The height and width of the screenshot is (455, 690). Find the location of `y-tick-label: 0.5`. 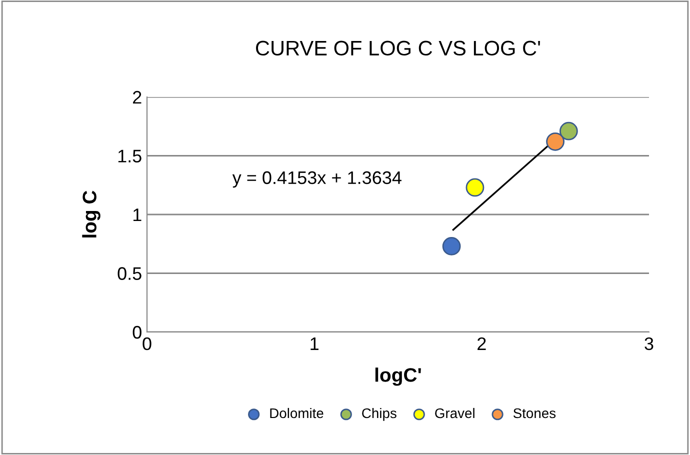

y-tick-label: 0.5 is located at coordinates (130, 273).